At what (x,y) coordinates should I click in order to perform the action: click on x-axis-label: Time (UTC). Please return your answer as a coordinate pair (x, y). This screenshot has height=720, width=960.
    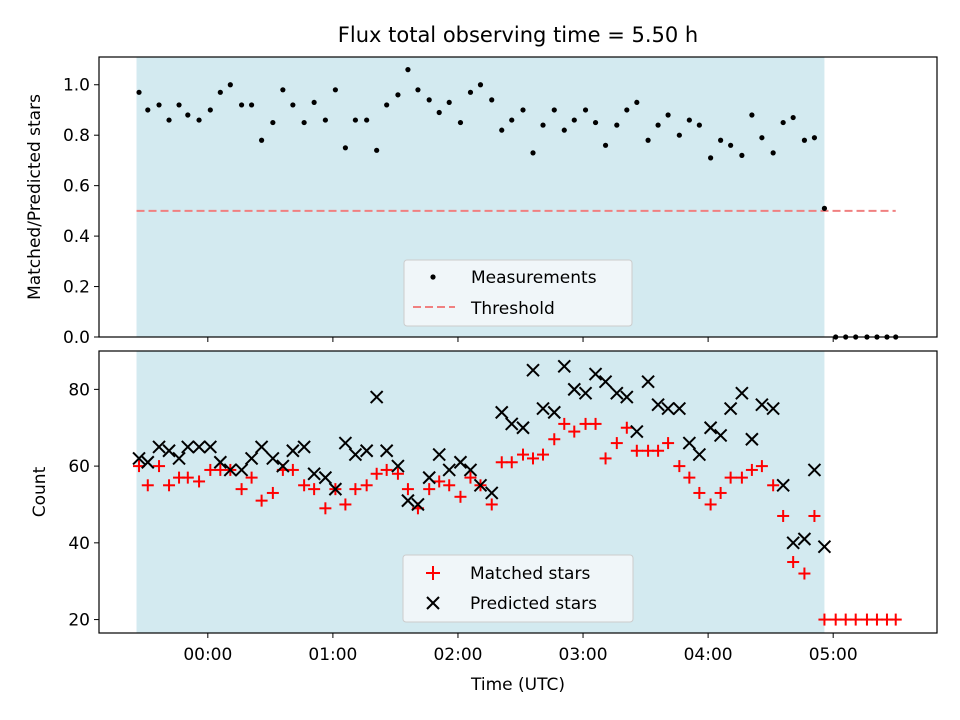
    Looking at the image, I should click on (517, 685).